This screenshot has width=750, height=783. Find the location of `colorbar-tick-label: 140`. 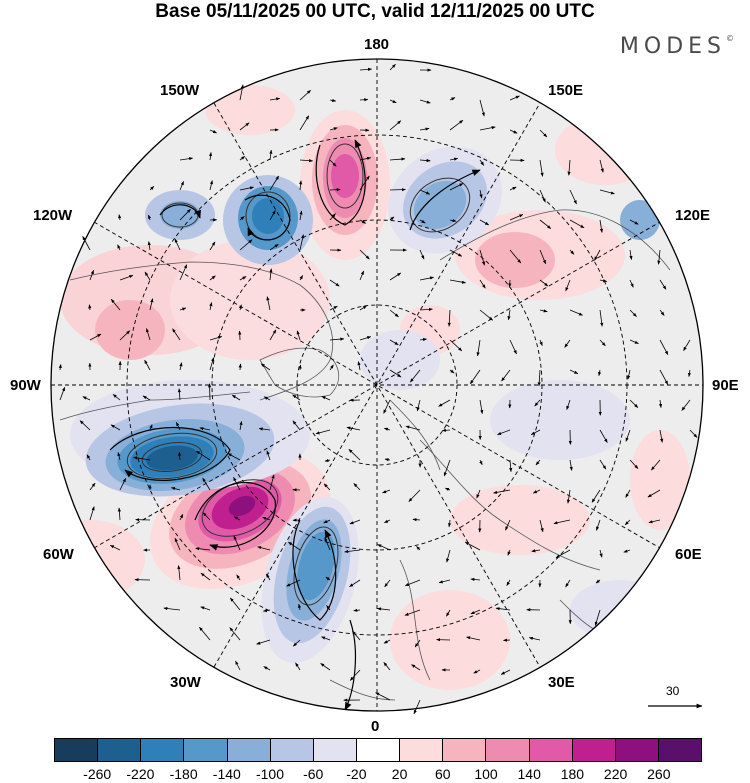

colorbar-tick-label: 140 is located at coordinates (529, 774).